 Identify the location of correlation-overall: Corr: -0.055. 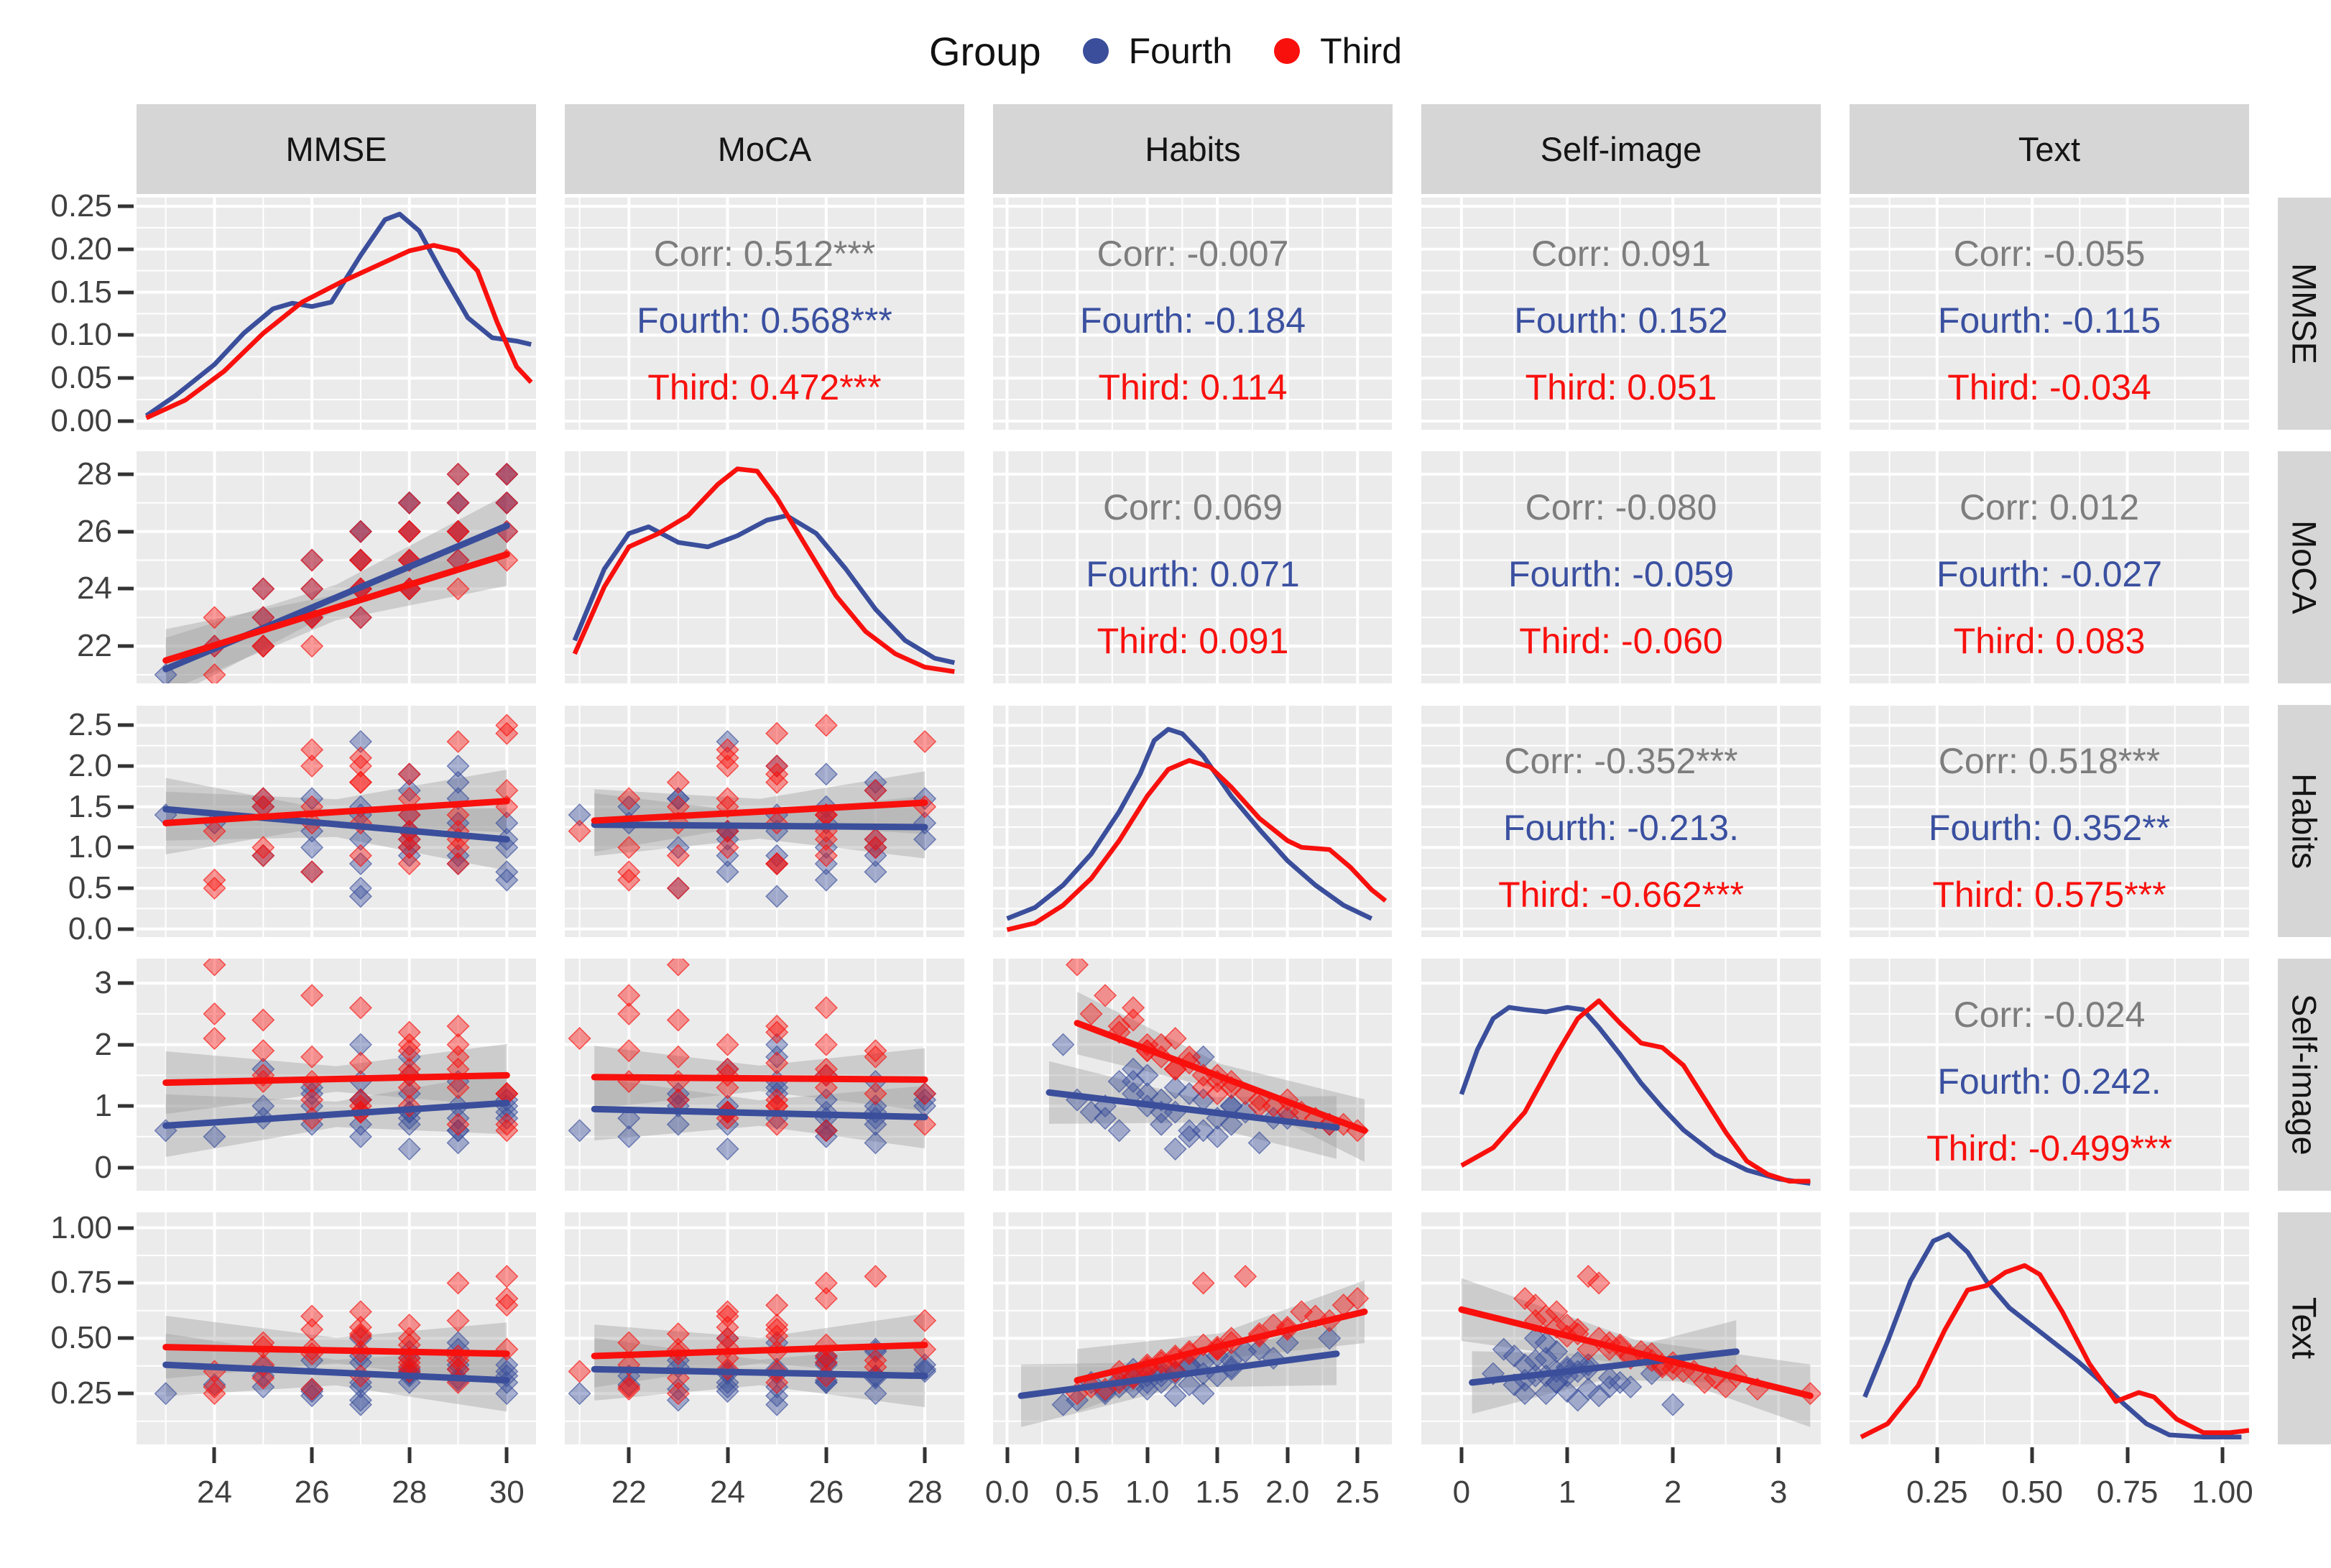
(2050, 254).